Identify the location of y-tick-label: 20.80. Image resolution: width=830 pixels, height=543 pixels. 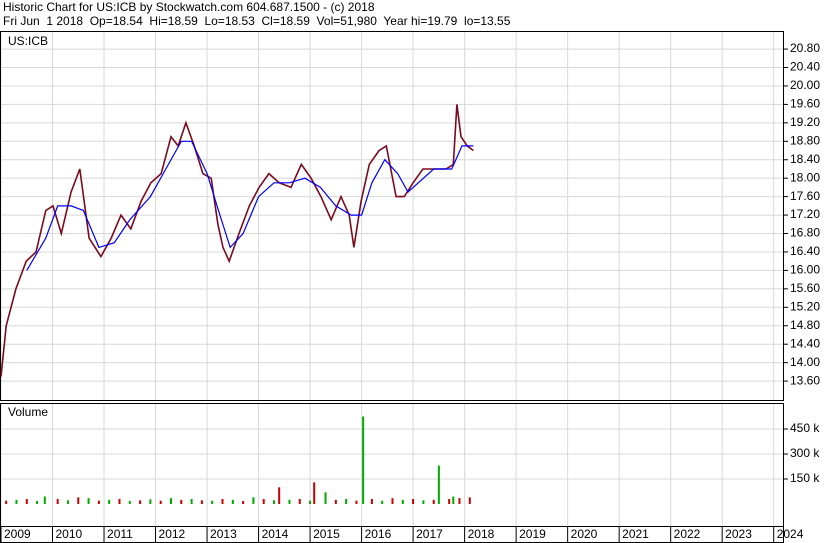
(805, 48).